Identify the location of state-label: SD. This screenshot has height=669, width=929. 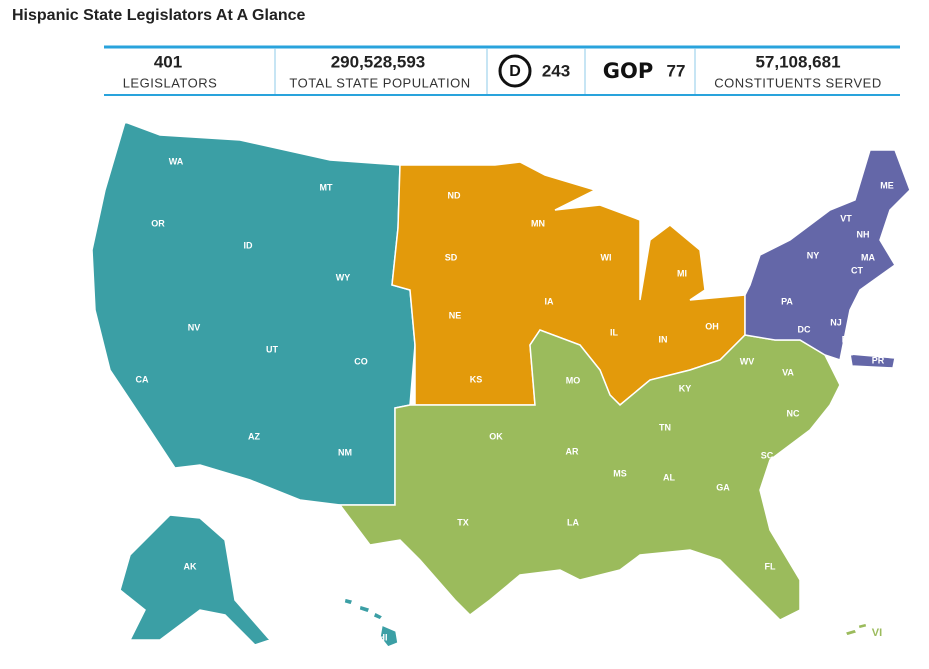
(451, 257).